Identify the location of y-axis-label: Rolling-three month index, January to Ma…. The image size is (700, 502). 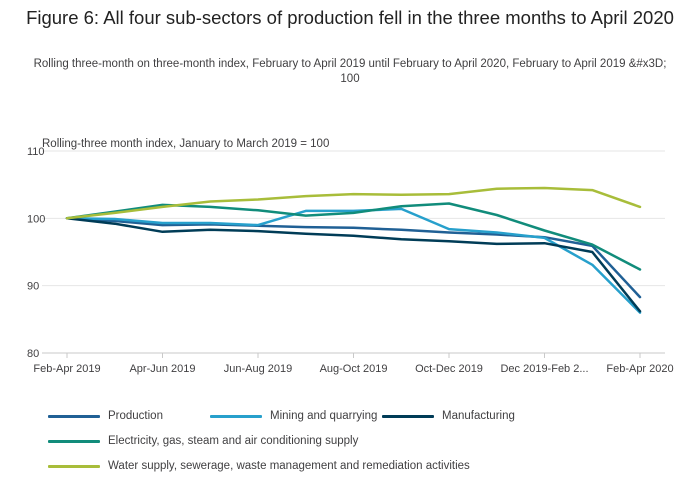
(185, 144).